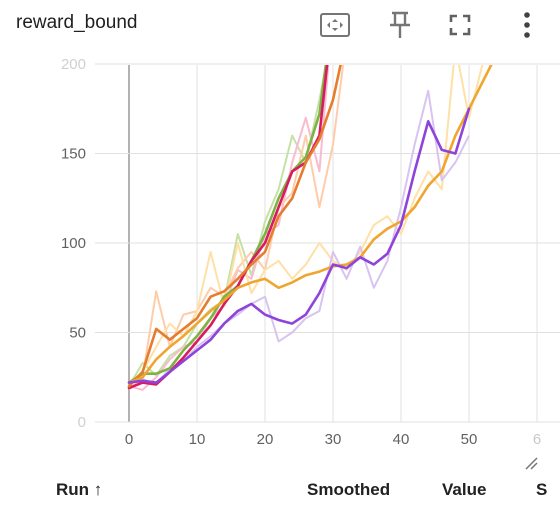 The width and height of the screenshot is (560, 508). I want to click on y-tick-label: 100, so click(73, 243).